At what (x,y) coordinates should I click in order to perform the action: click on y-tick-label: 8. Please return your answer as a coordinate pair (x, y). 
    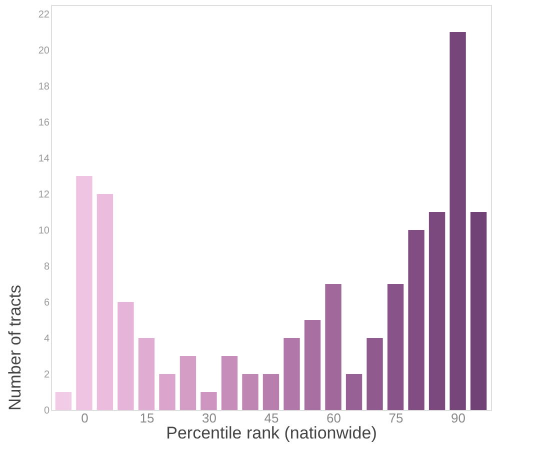
    Looking at the image, I should click on (47, 267).